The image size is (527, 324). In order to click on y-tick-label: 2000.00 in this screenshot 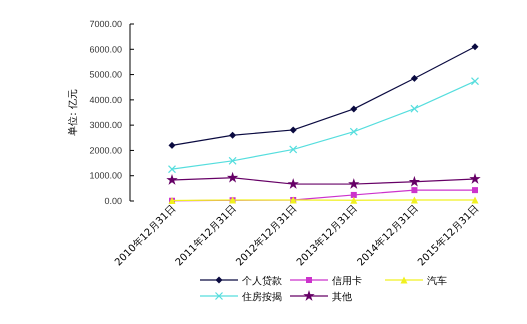, I will do `click(105, 150)`.